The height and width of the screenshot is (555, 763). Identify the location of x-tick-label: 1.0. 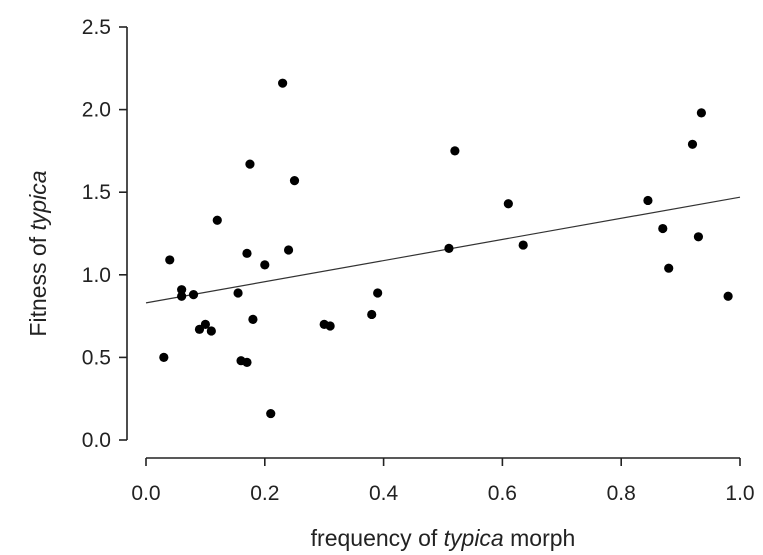
(739, 493).